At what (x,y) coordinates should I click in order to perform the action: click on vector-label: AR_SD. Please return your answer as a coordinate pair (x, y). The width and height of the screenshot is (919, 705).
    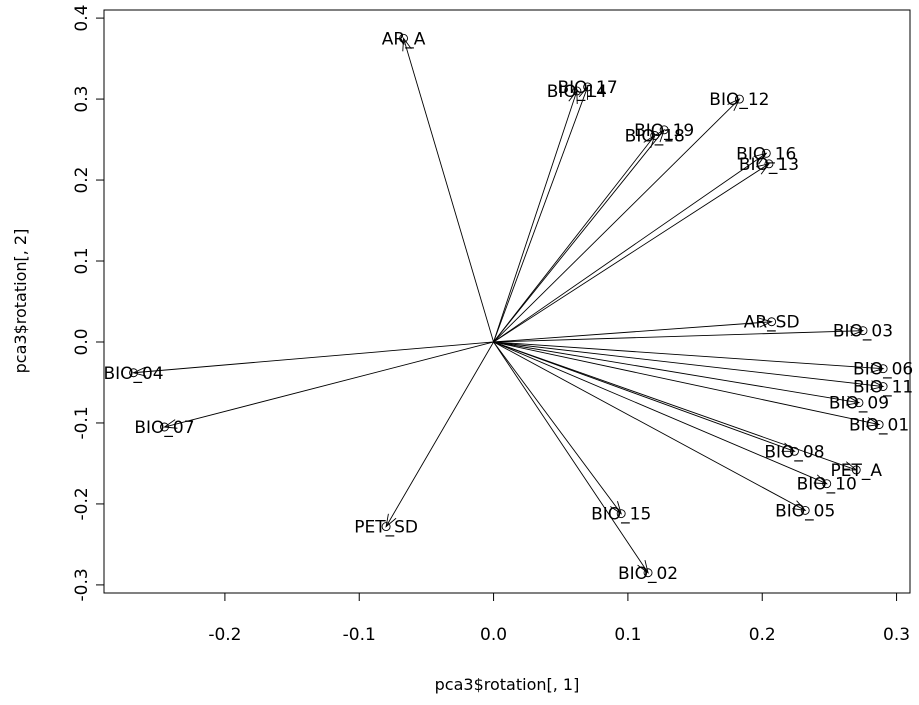
    Looking at the image, I should click on (772, 323).